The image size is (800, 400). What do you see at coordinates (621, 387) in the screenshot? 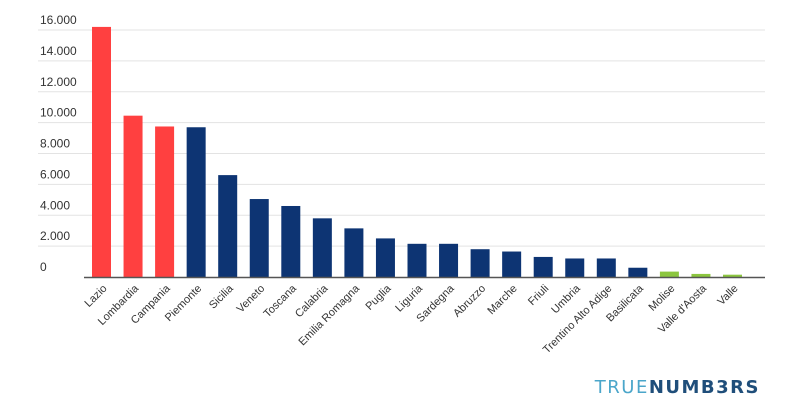
I see `brand-logo-part1: TRUE` at bounding box center [621, 387].